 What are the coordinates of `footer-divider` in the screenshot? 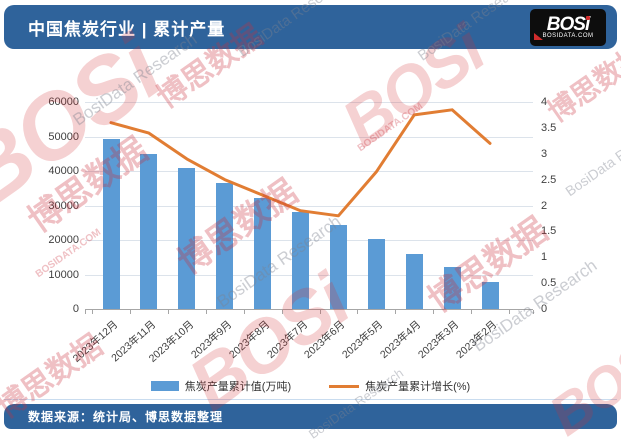 It's located at (310, 399).